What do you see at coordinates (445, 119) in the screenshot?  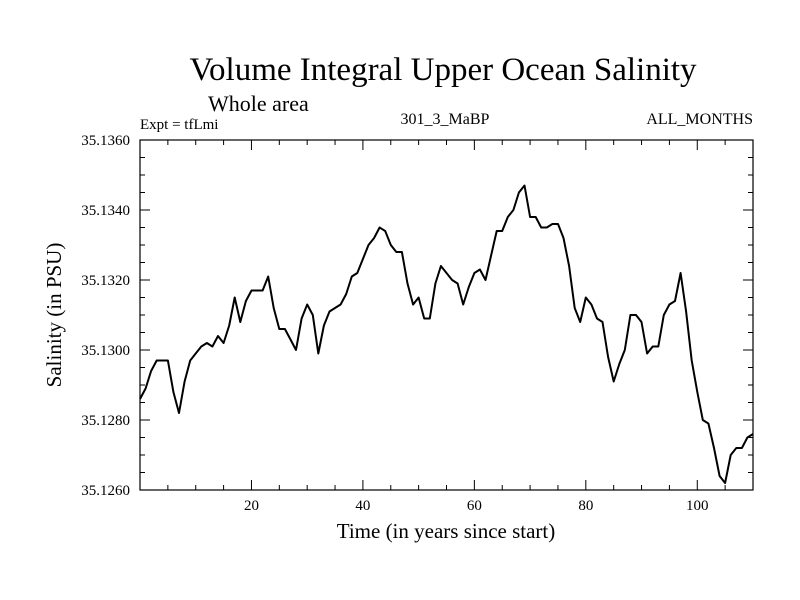 I see `run-label: 301_3_MaBP` at bounding box center [445, 119].